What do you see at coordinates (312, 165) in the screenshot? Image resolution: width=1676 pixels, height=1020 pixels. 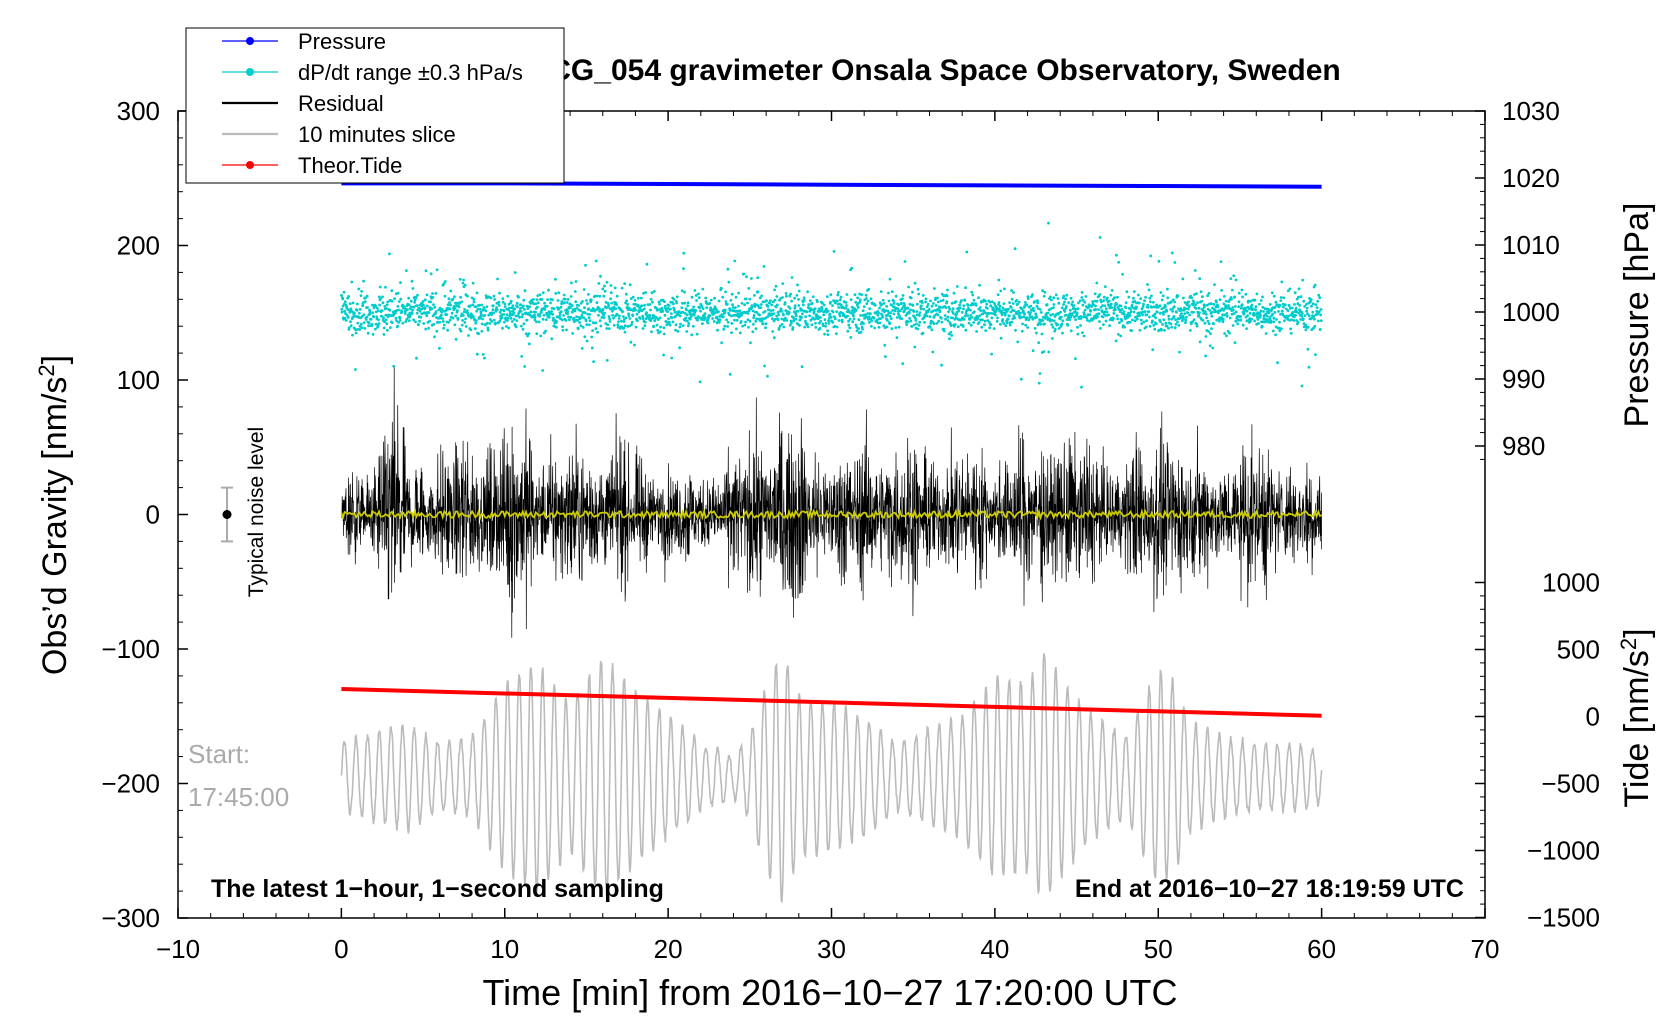 I see `legend-item: Theor.Tide` at bounding box center [312, 165].